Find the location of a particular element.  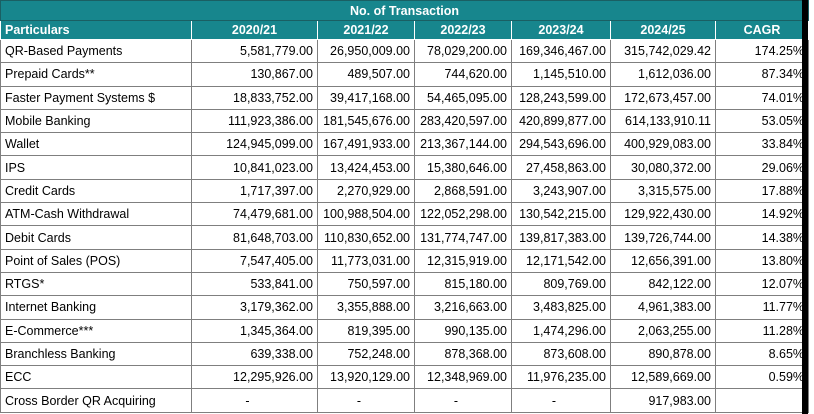

value-cell: 809,769.00 is located at coordinates (561, 284).